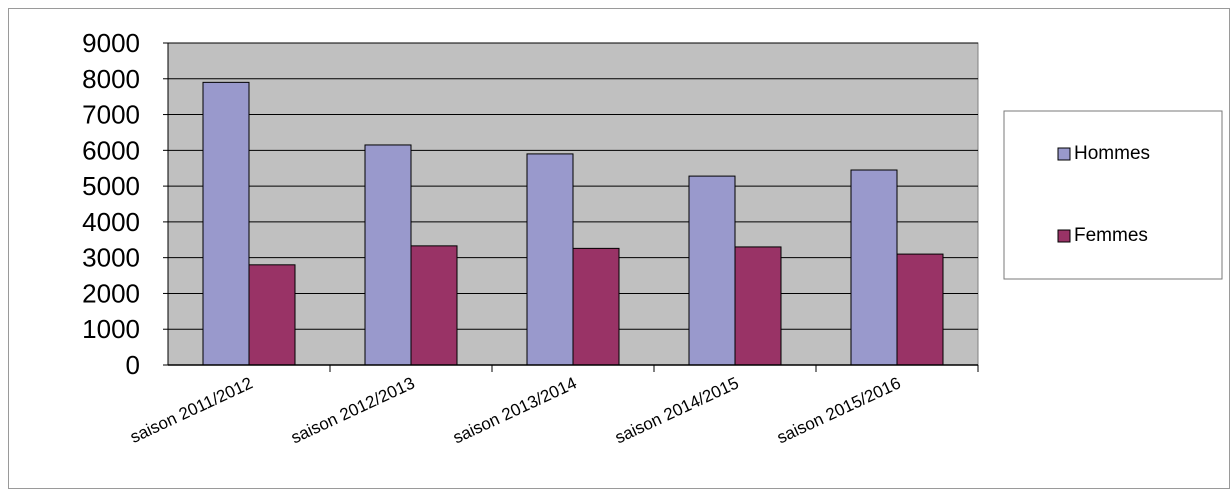 Image resolution: width=1232 pixels, height=491 pixels. I want to click on legend-label-femmes: Femmes, so click(1111, 235).